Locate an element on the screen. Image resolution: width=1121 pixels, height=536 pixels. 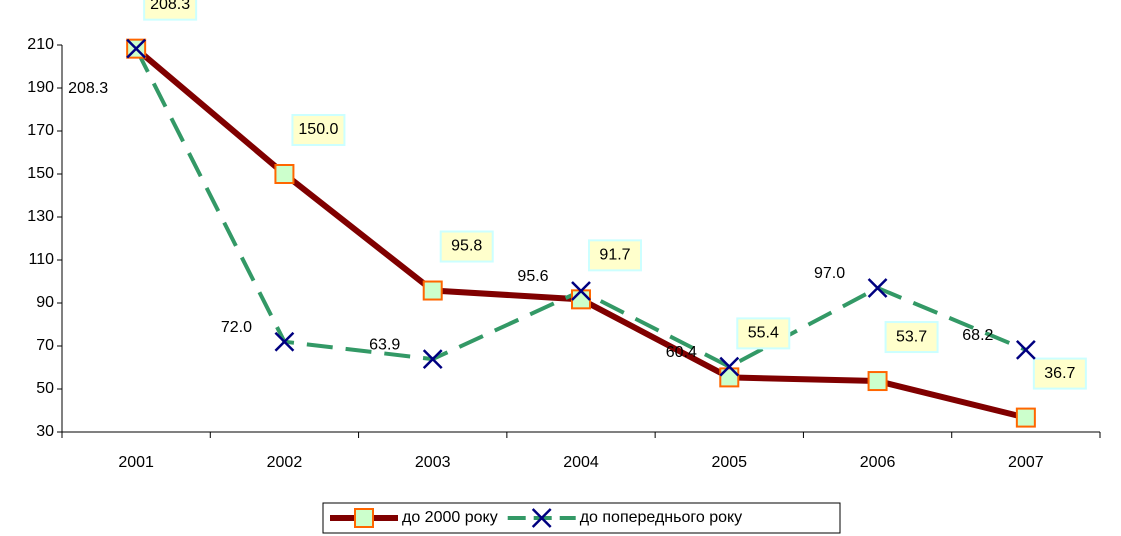
x-tick-label: 2006 is located at coordinates (878, 462).